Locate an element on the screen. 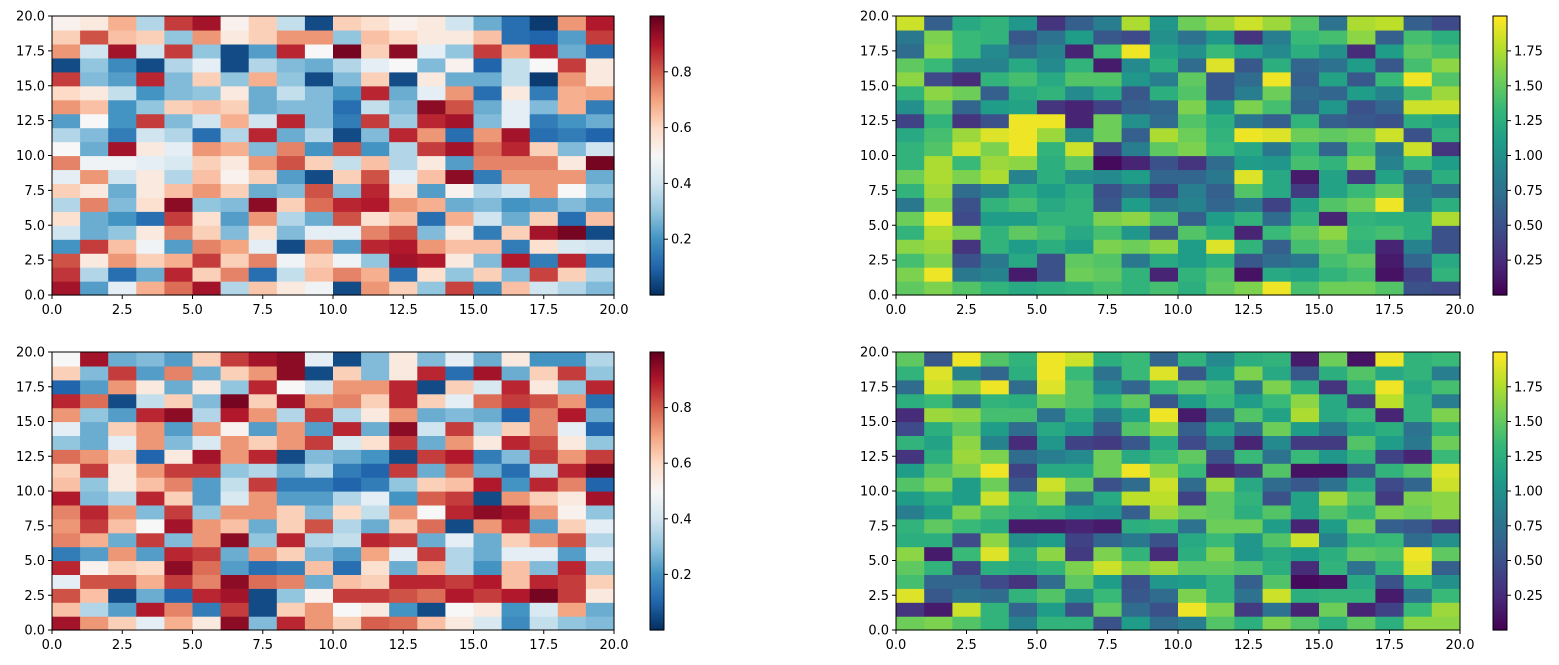  y-tick-label: 12.5 is located at coordinates (874, 457).